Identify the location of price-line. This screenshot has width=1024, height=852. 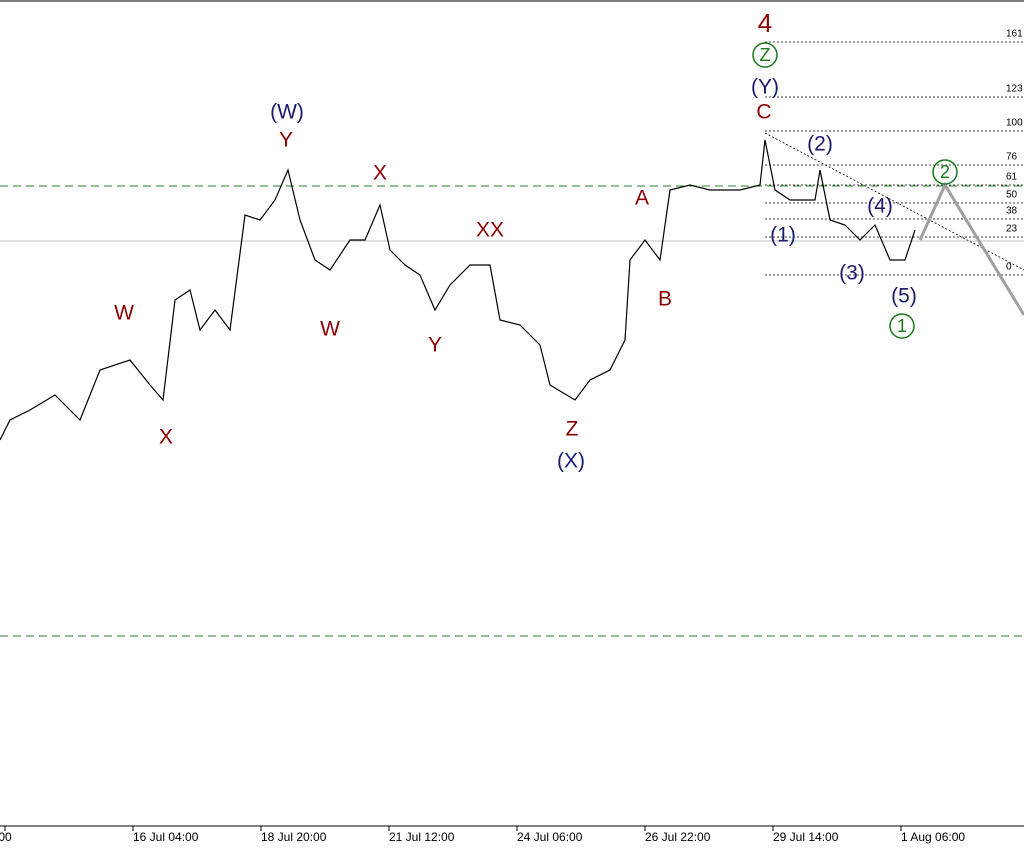
(971, 248).